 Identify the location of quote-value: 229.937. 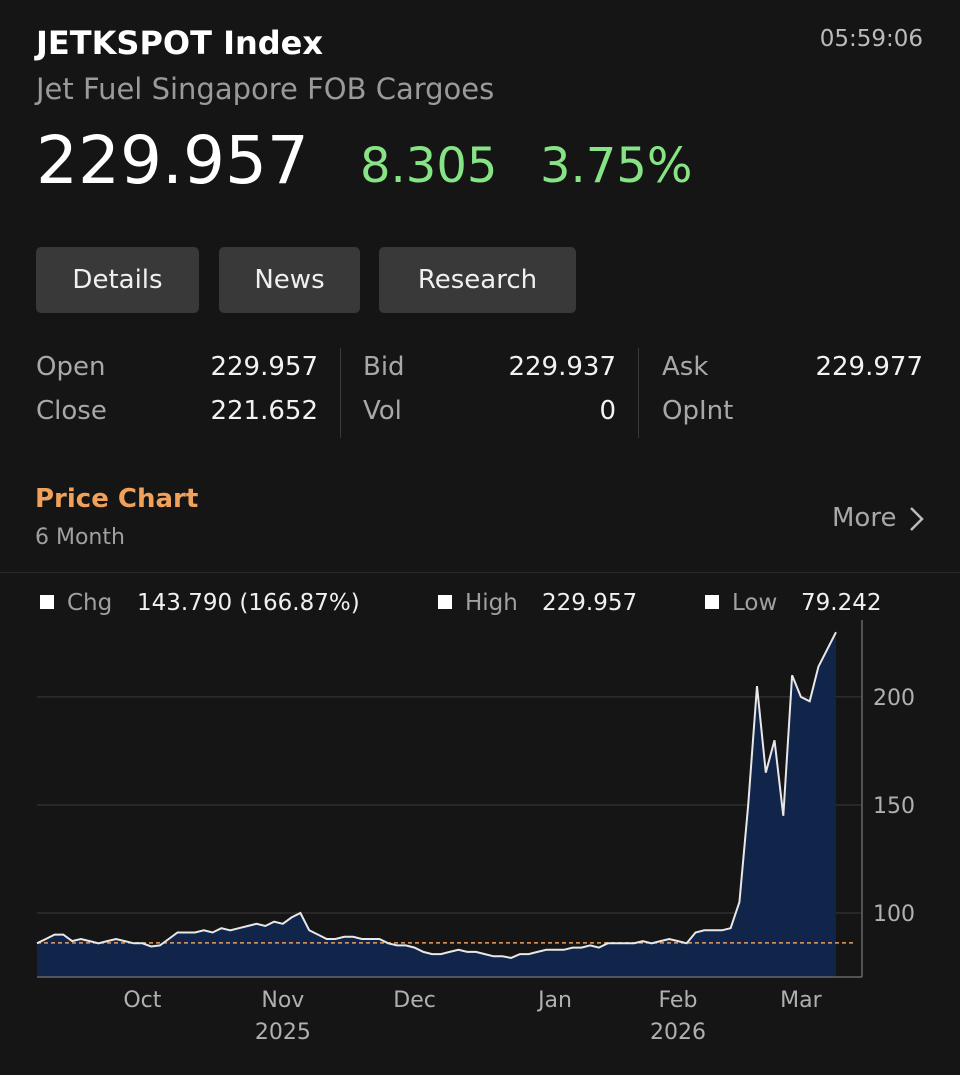
(562, 367).